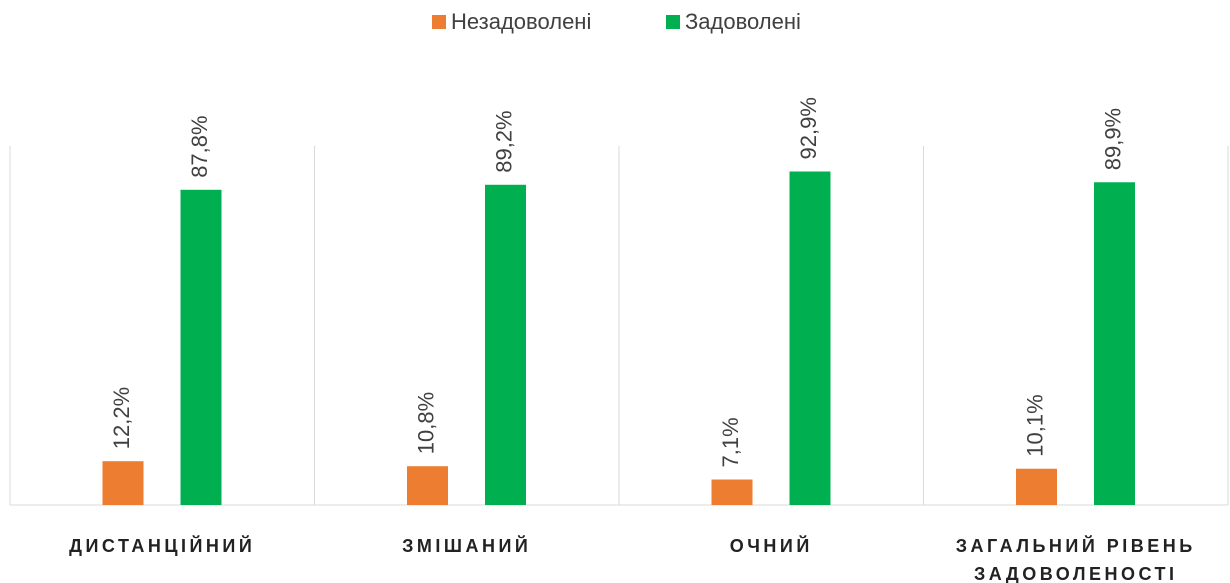  I want to click on legend-label: Незадоволені, so click(521, 21).